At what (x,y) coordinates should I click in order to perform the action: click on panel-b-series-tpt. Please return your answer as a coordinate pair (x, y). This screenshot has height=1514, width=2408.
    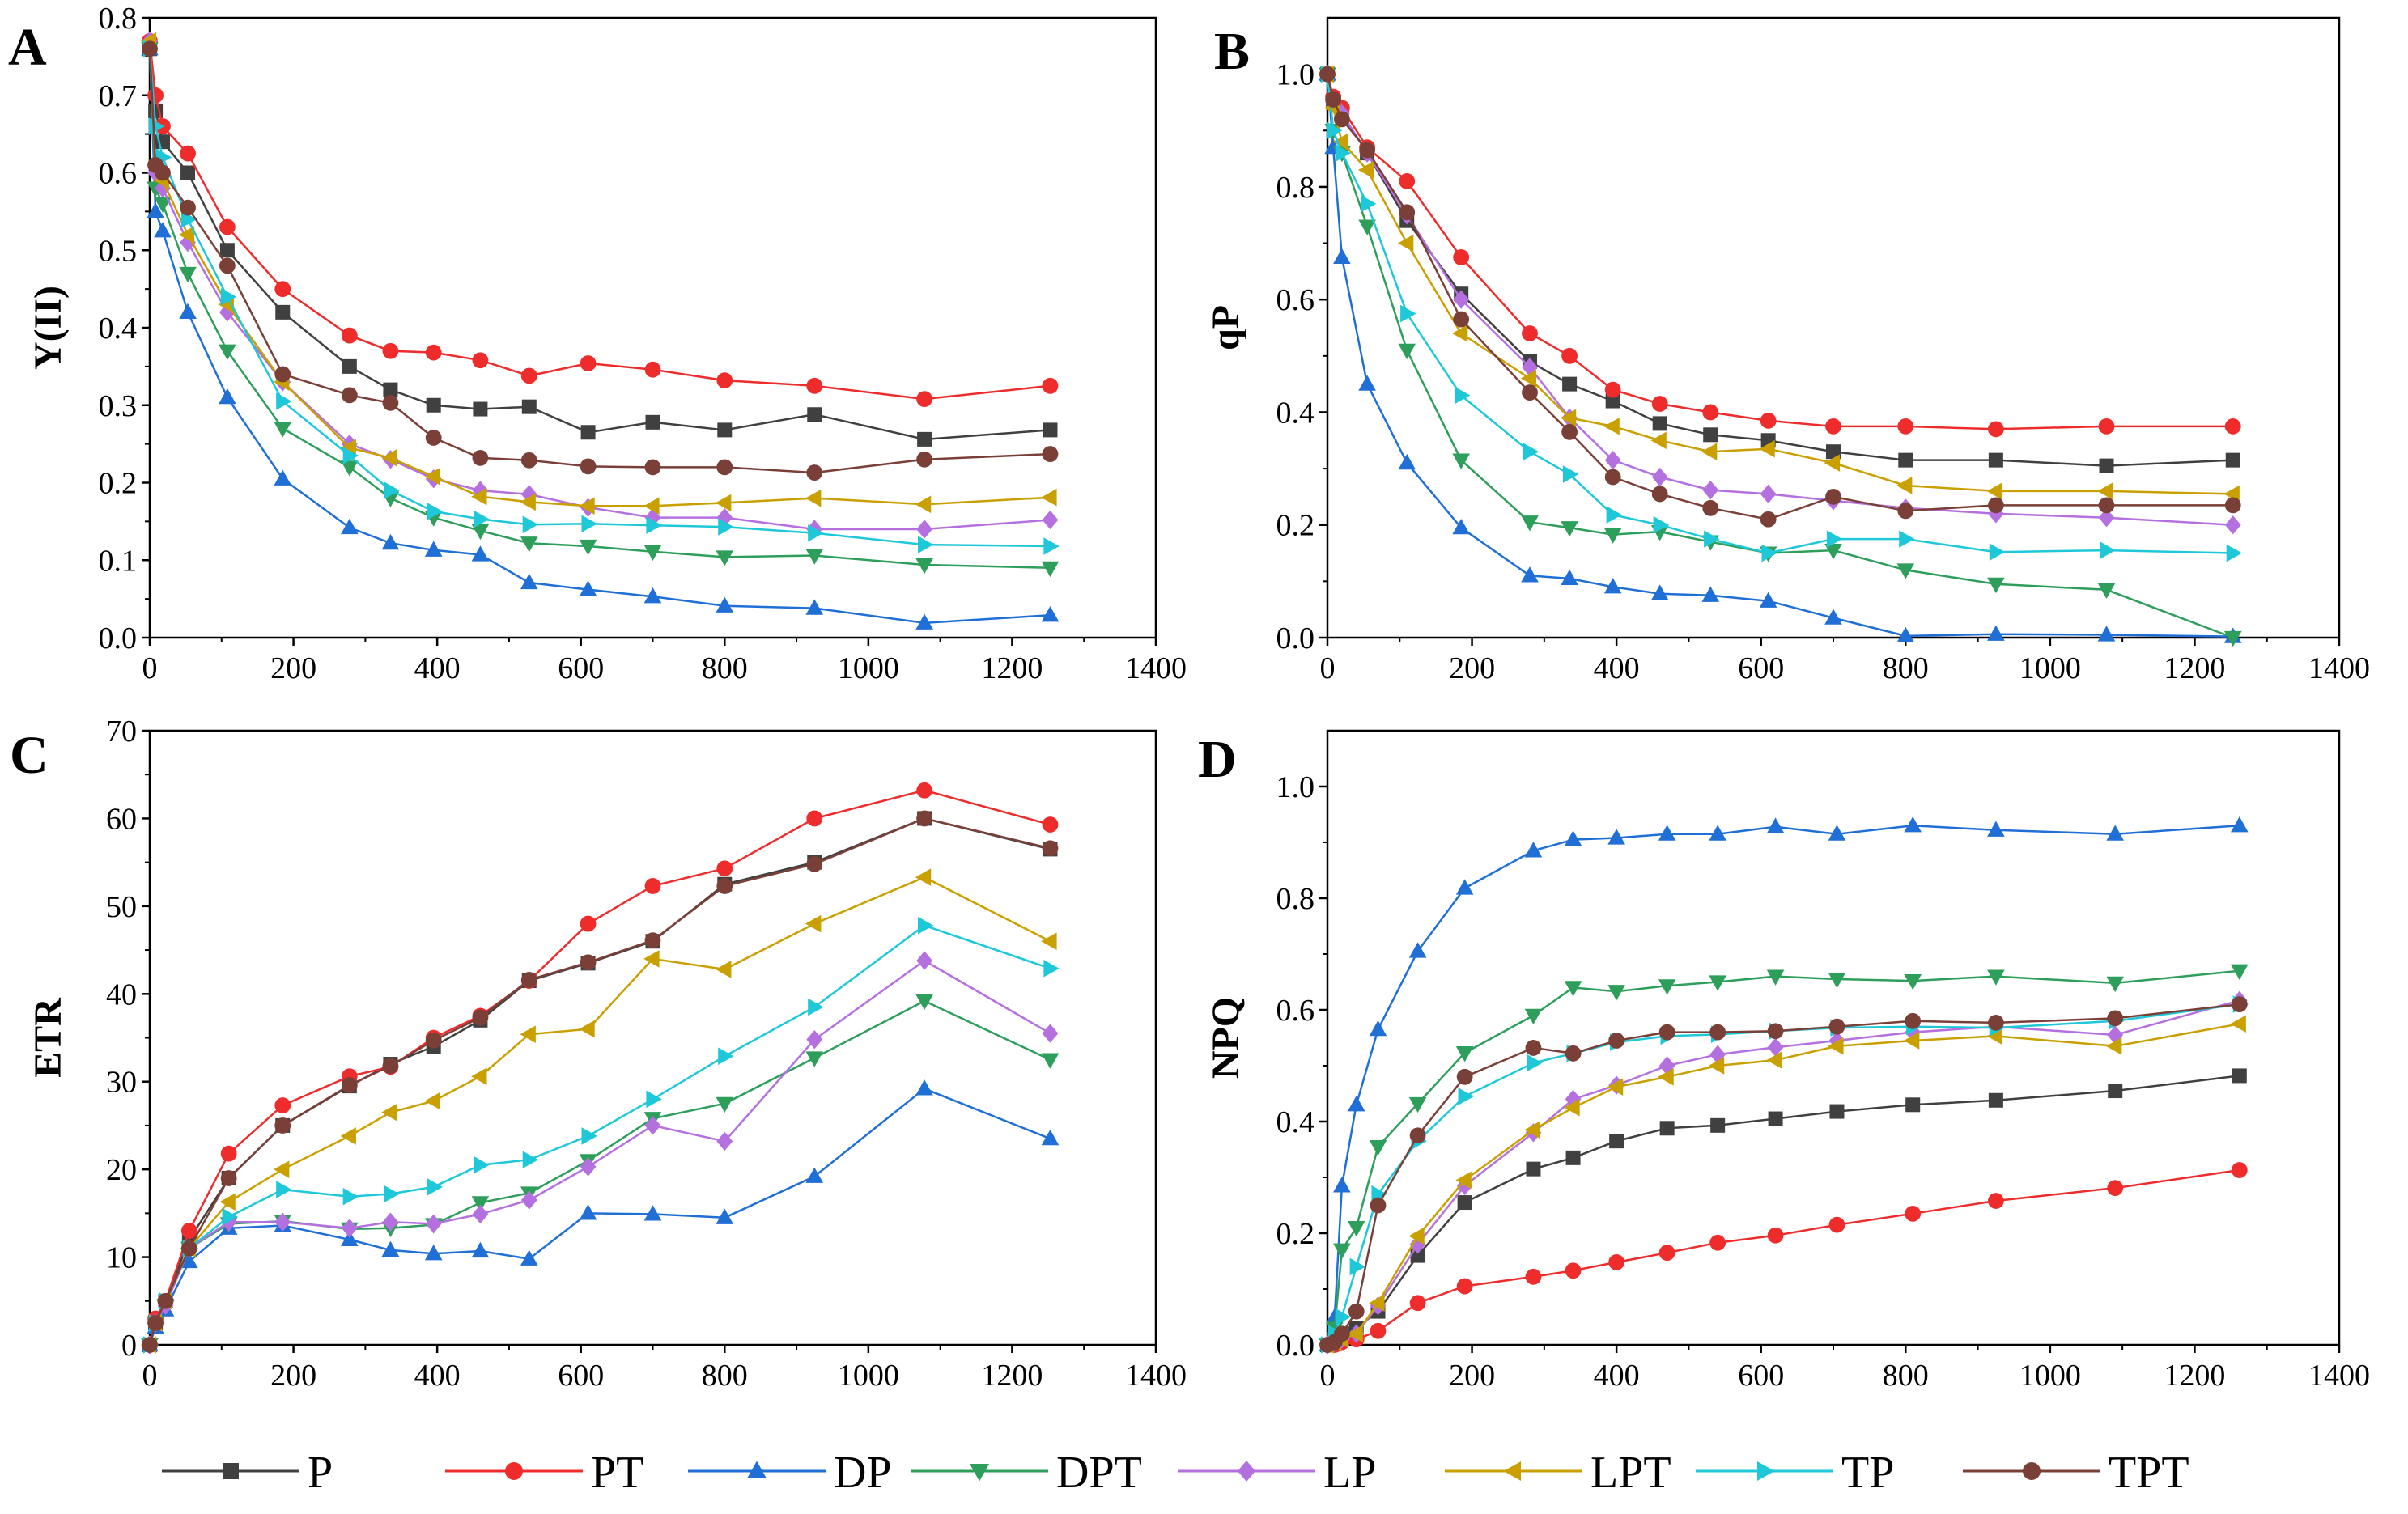
    Looking at the image, I should click on (1780, 297).